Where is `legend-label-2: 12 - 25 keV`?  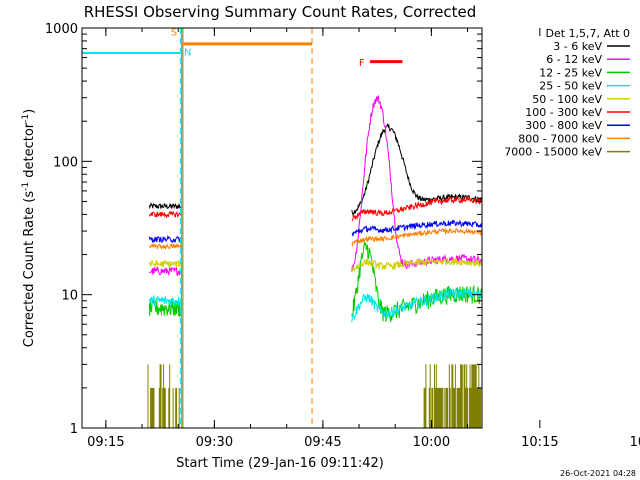 legend-label-2: 12 - 25 keV is located at coordinates (570, 72).